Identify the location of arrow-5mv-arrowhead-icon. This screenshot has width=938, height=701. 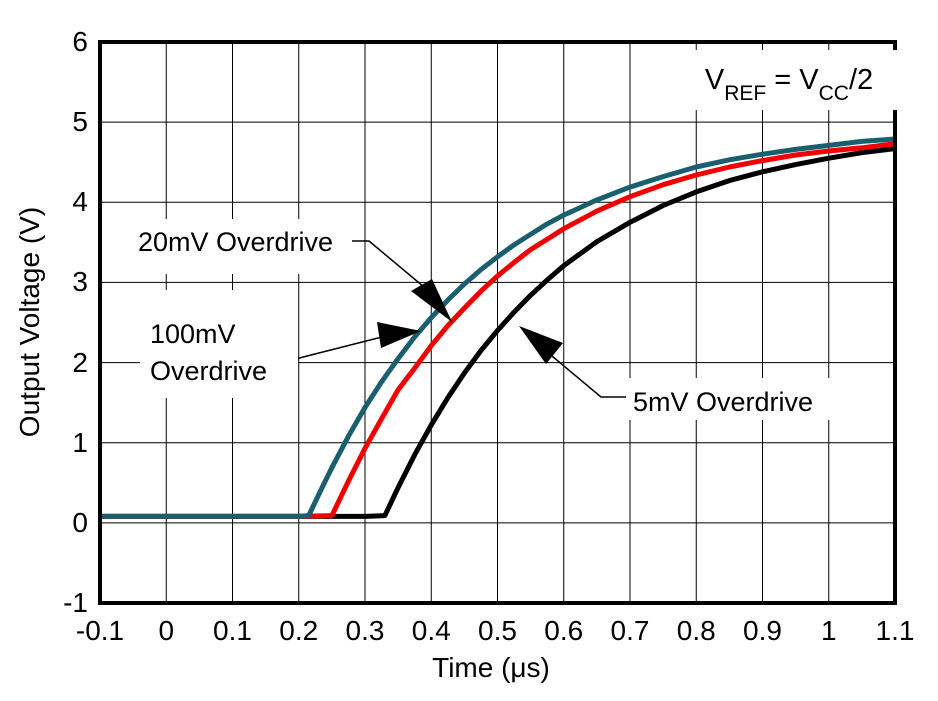
(541, 345).